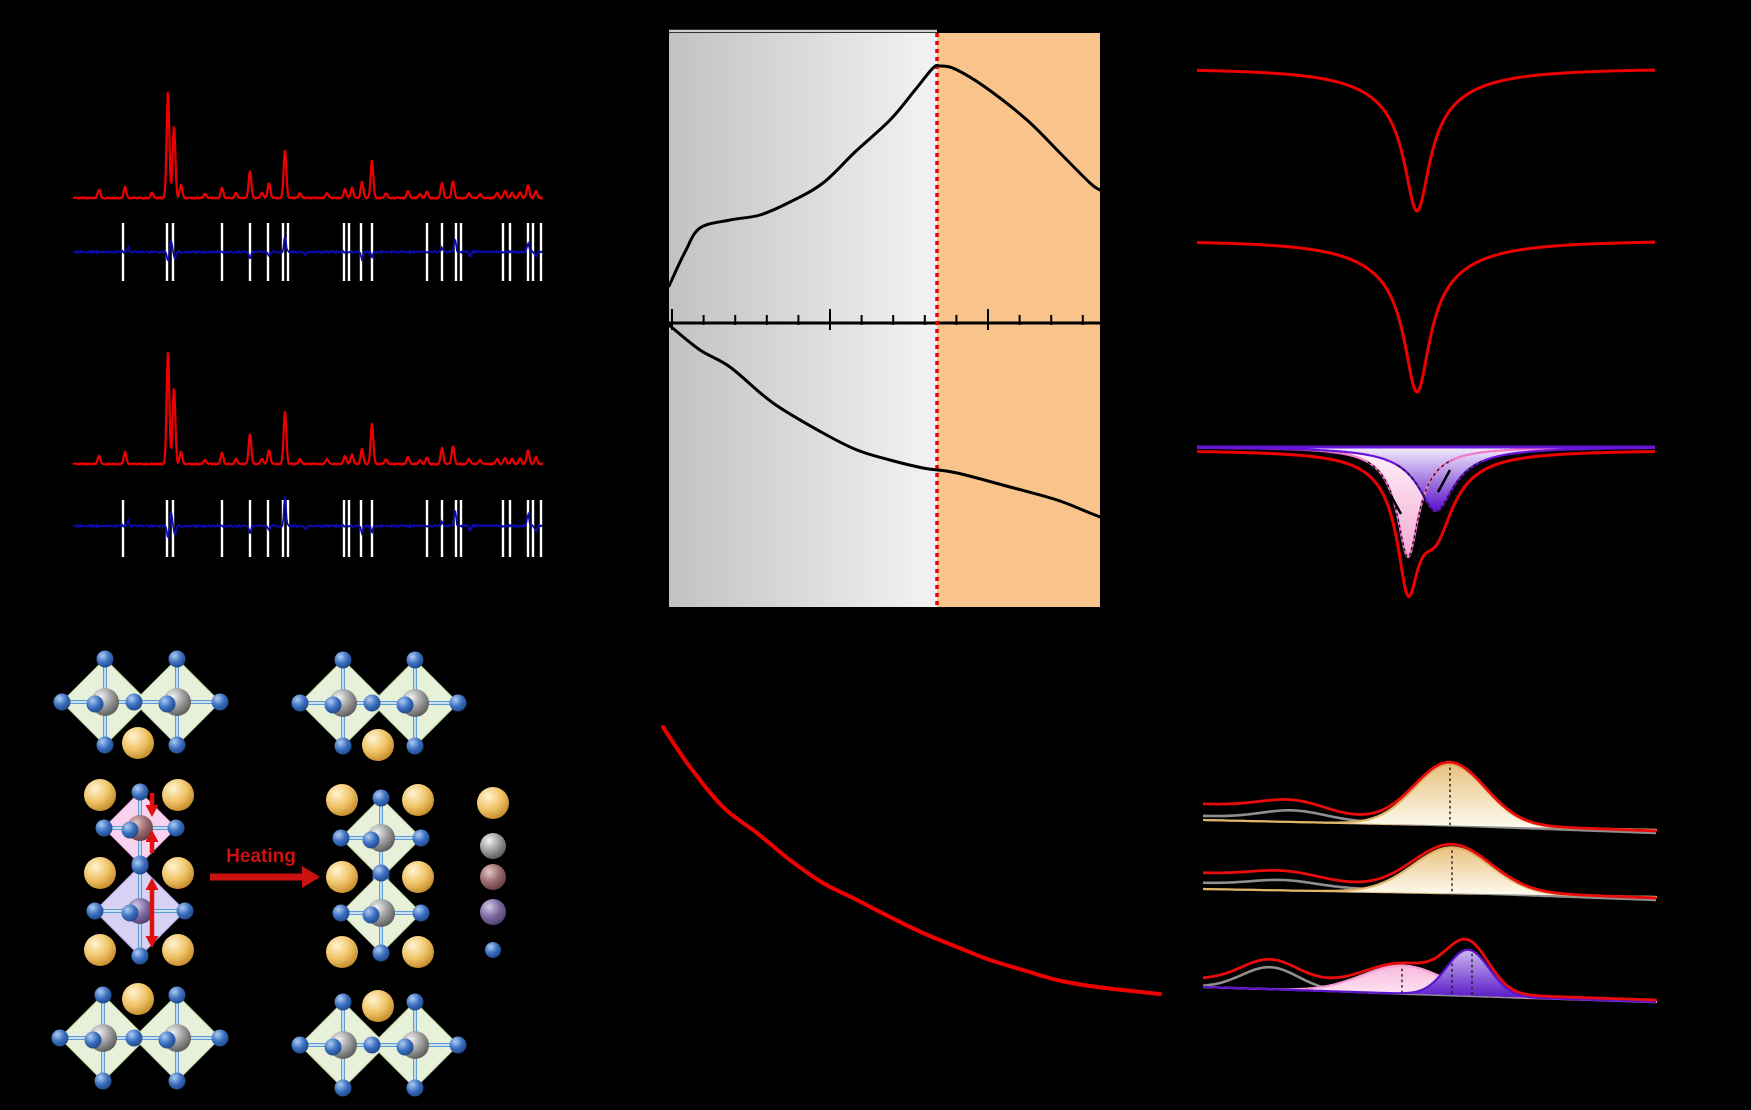 Image resolution: width=1751 pixels, height=1110 pixels. Describe the element at coordinates (308, 324) in the screenshot. I see `panel-a-xrd-patterns` at that location.